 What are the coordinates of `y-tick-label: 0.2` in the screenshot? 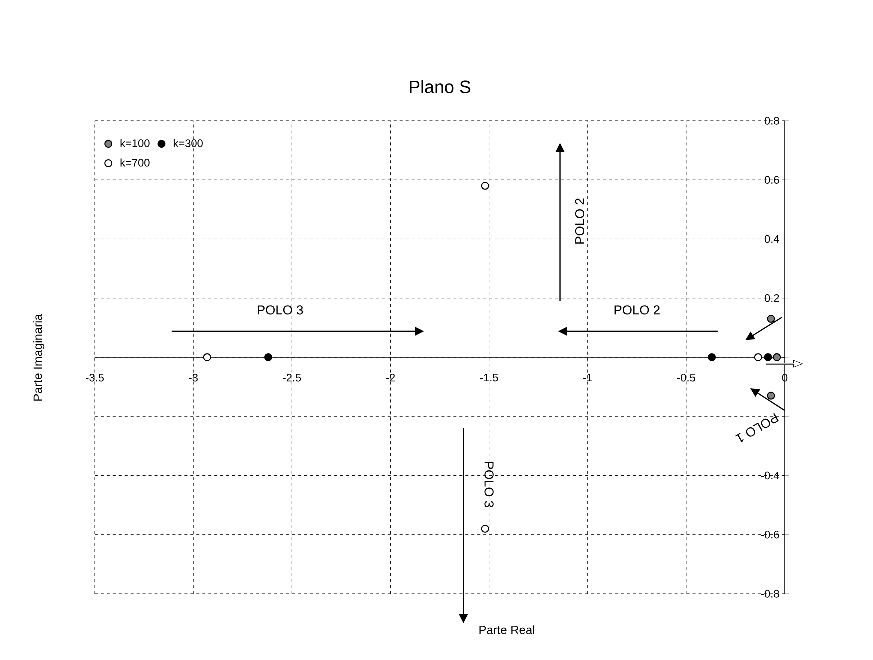 It's located at (772, 298).